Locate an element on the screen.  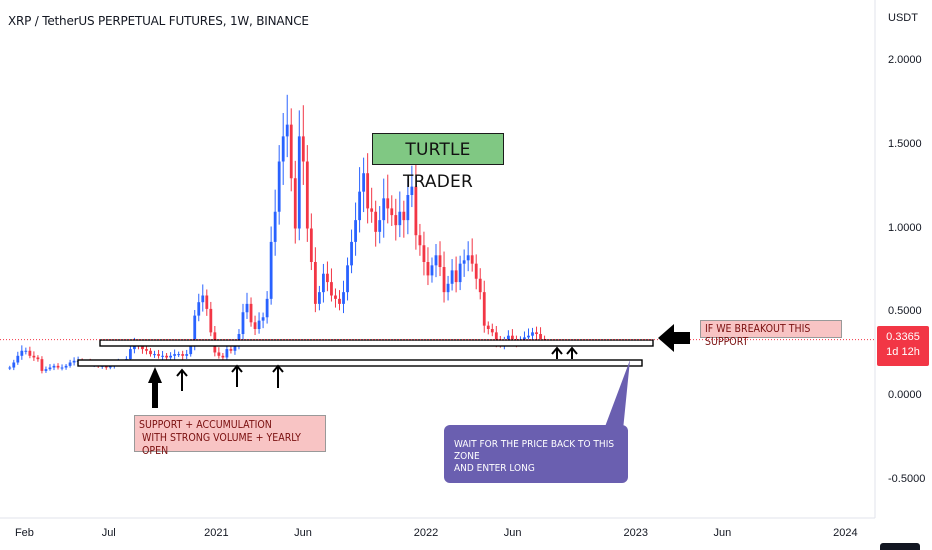
breakout-note: IF WE BREAKOUT THIS SUPPORT is located at coordinates (771, 334).